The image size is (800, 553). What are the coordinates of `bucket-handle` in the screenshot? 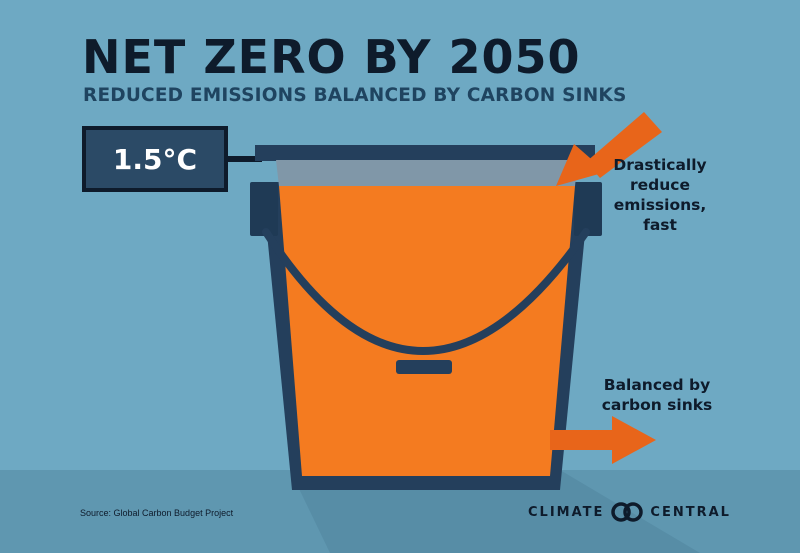 It's located at (426, 291).